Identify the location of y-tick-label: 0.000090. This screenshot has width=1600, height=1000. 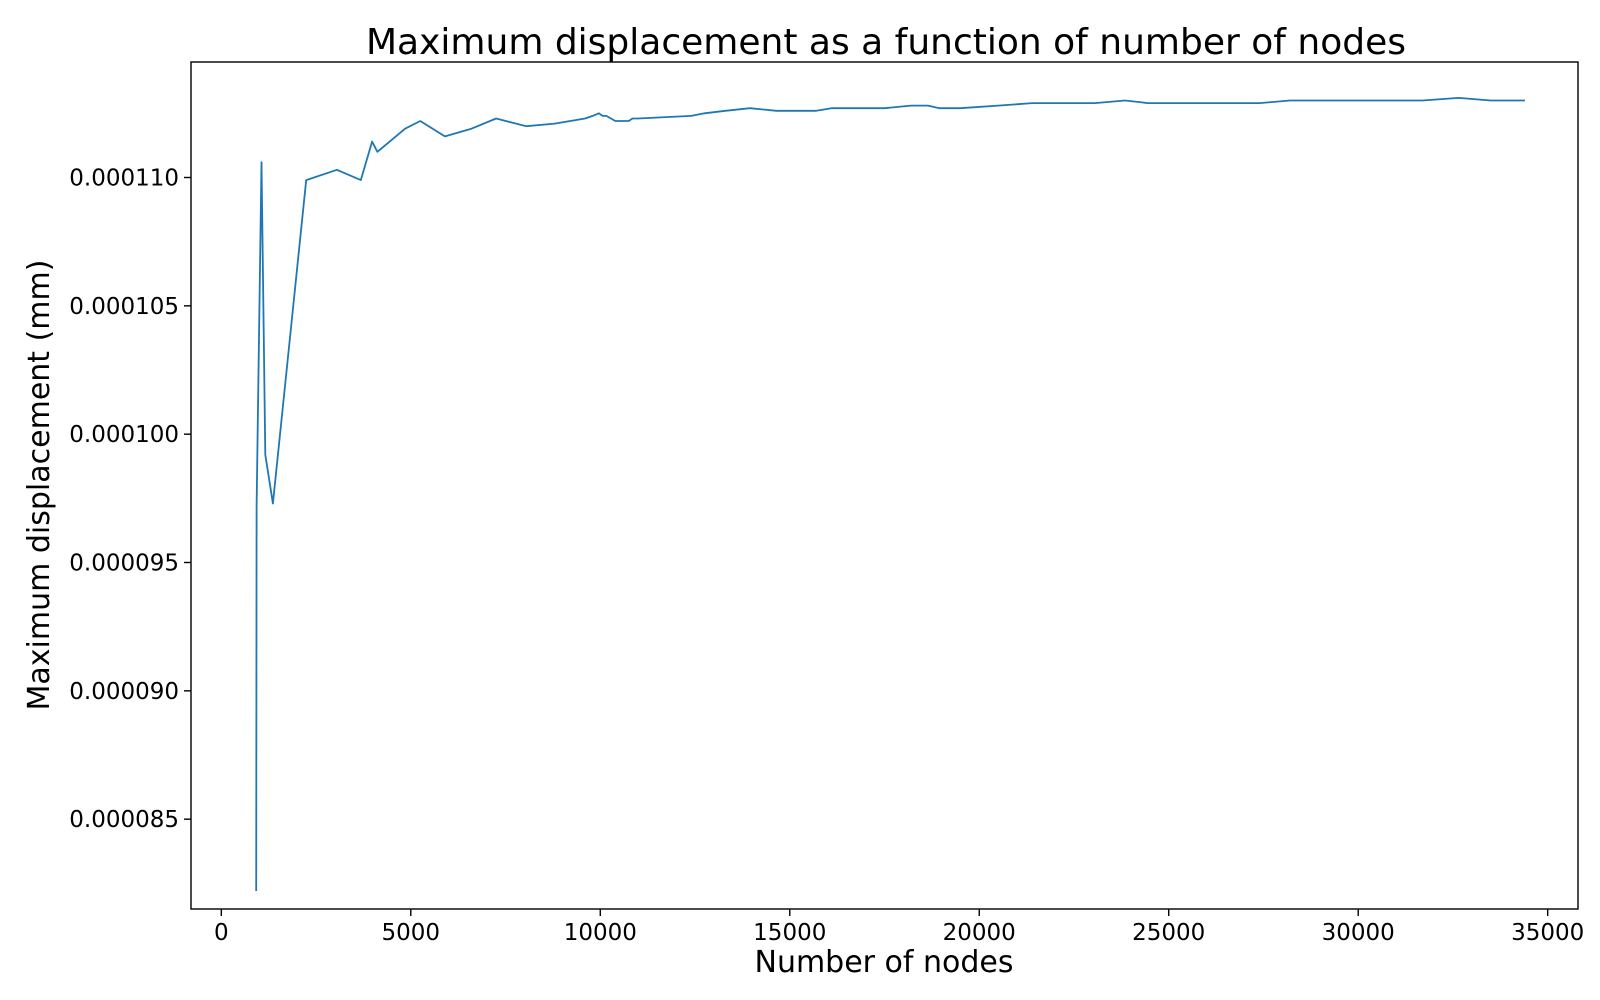
(124, 692).